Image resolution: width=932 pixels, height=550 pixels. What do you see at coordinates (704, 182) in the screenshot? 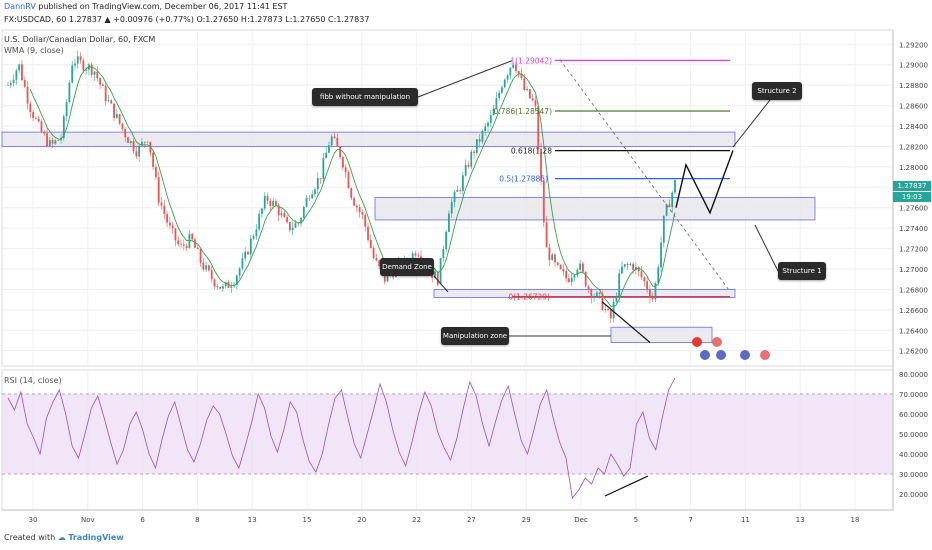
I see `projection-path` at bounding box center [704, 182].